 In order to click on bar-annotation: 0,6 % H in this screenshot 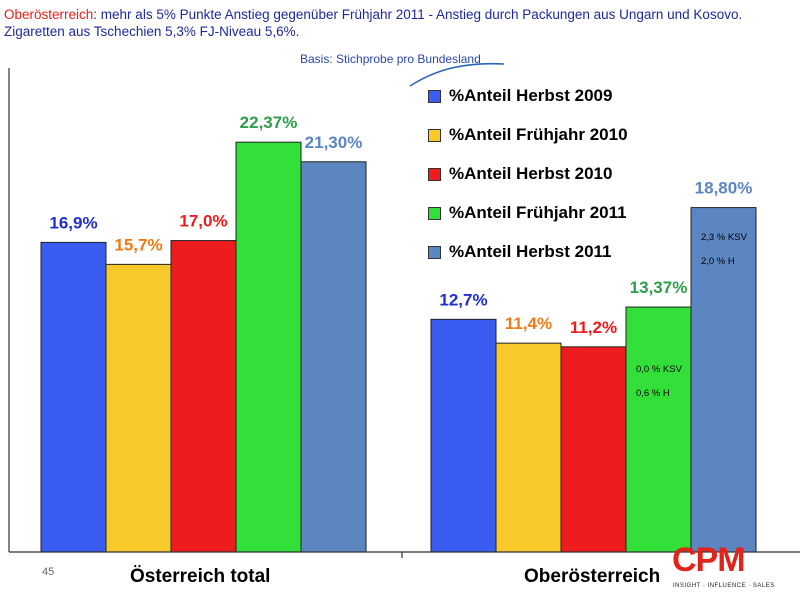, I will do `click(653, 393)`.